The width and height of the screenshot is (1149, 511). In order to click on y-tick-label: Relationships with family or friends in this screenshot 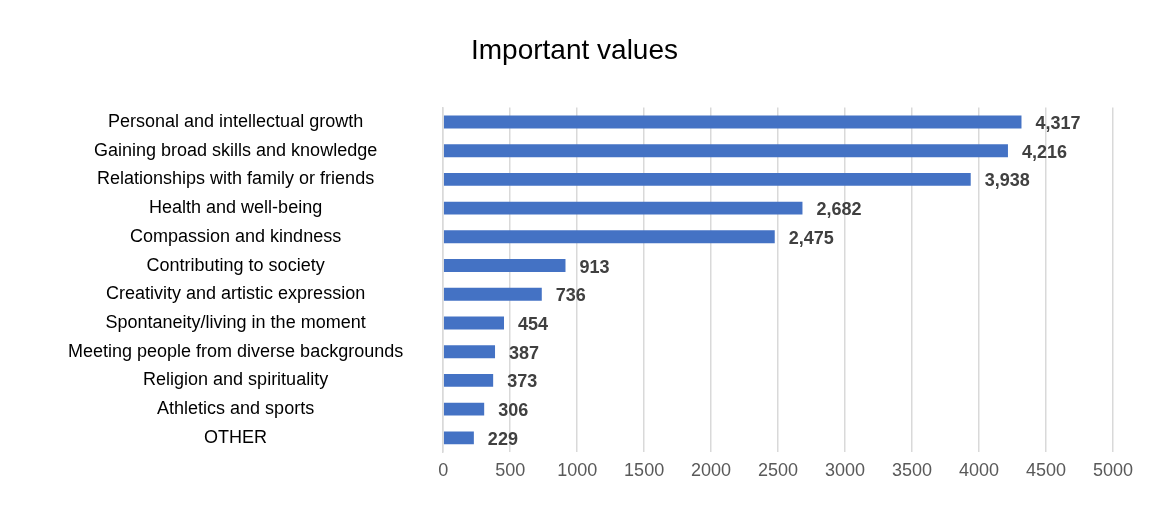, I will do `click(236, 178)`.